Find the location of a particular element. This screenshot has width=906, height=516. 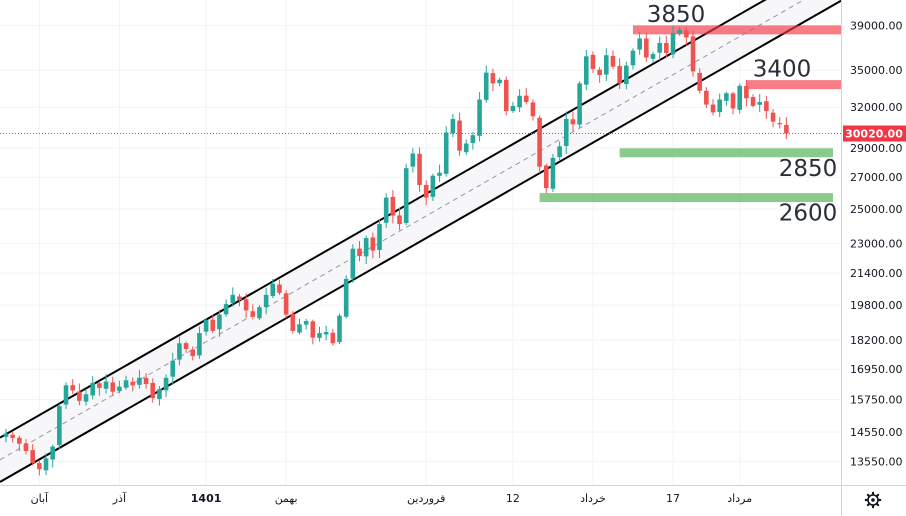

support-label: 2600 is located at coordinates (808, 214).